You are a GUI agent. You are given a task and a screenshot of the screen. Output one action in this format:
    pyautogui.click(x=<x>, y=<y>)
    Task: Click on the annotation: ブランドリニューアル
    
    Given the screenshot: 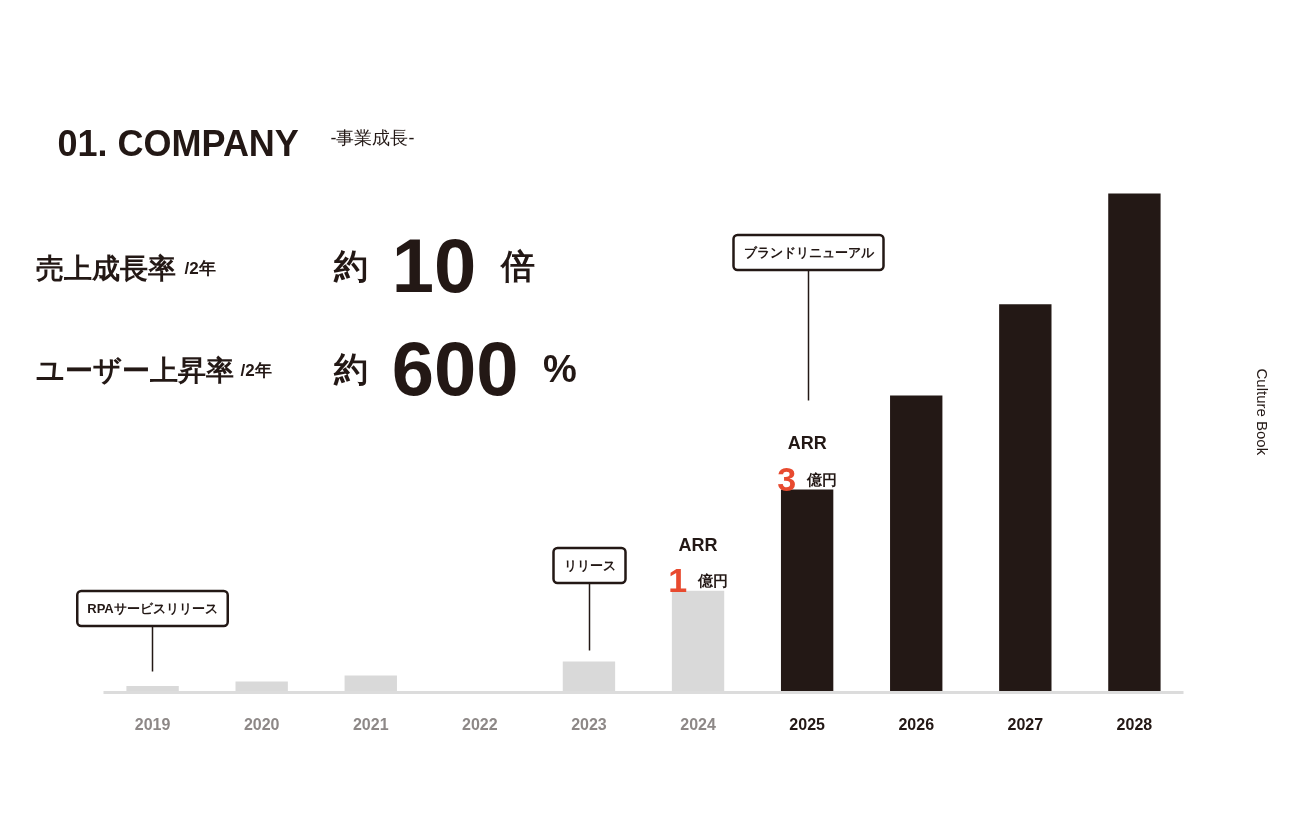 What is the action you would take?
    pyautogui.click(x=809, y=252)
    